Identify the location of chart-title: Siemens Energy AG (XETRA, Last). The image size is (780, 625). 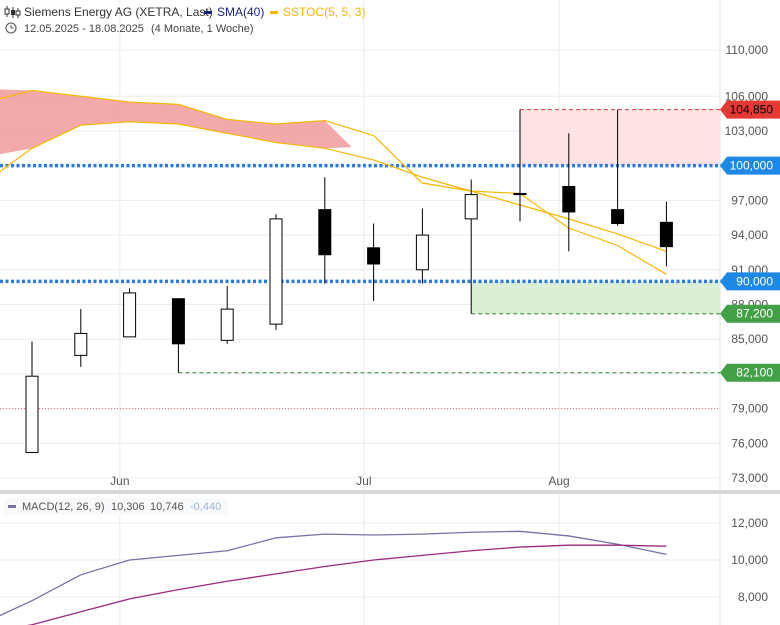
(118, 12).